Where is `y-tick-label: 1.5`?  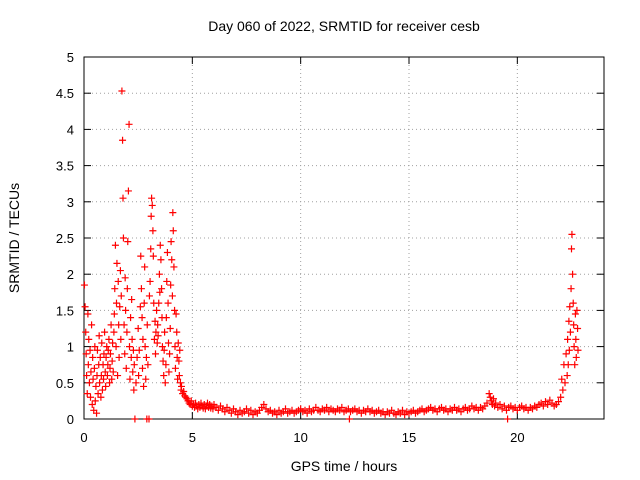
y-tick-label: 1.5 is located at coordinates (65, 310).